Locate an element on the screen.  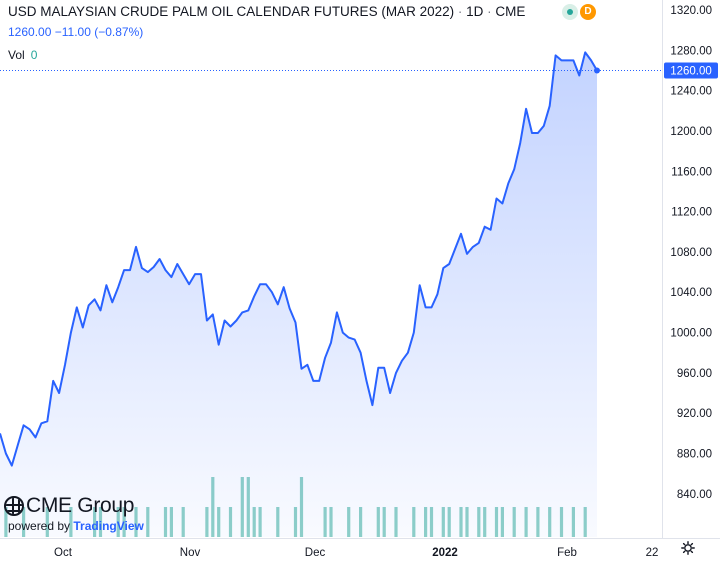
y-tick-label: 1000.00 is located at coordinates (691, 334).